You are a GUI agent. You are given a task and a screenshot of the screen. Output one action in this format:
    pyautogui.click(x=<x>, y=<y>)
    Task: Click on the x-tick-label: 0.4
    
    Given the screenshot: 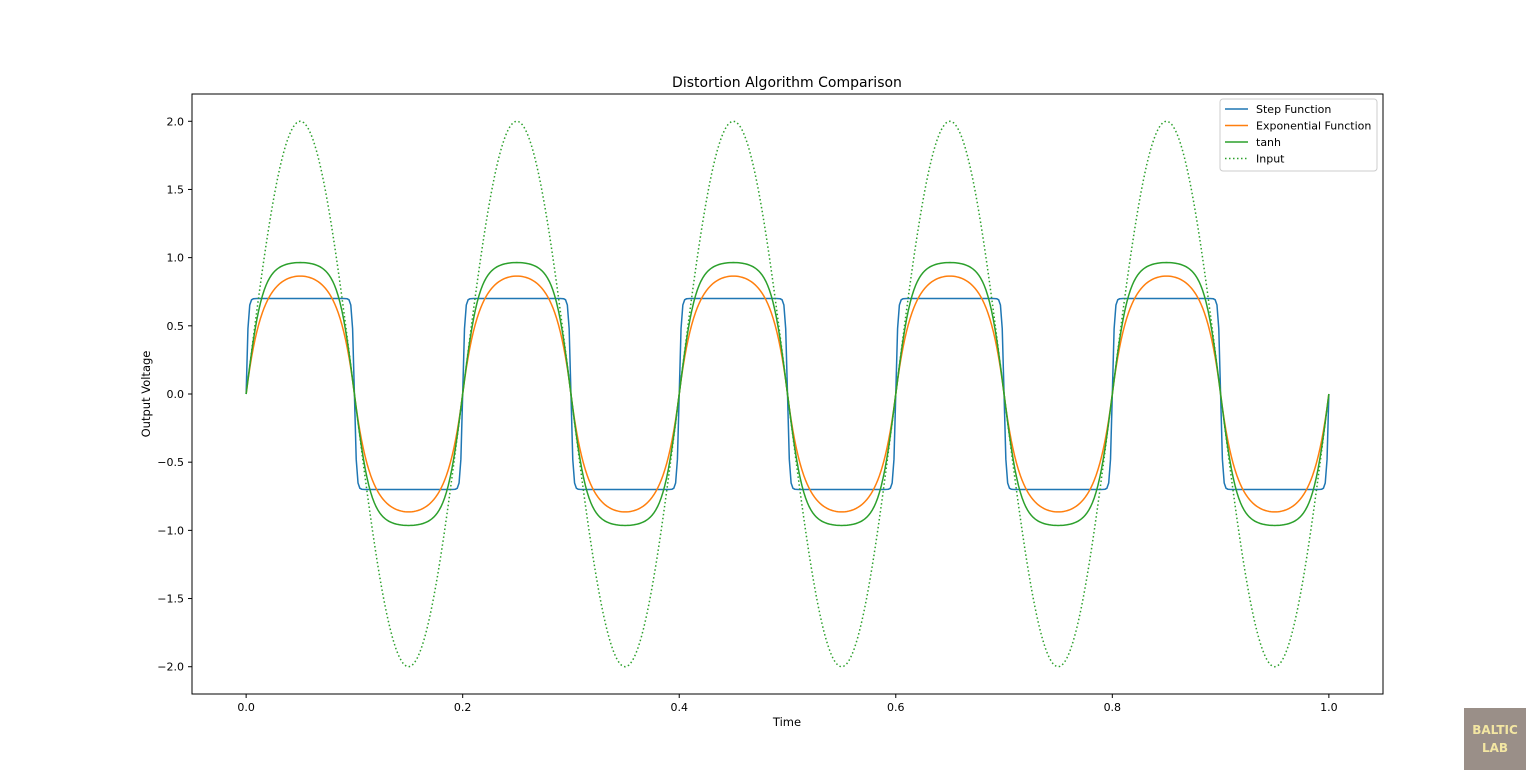 What is the action you would take?
    pyautogui.click(x=679, y=707)
    